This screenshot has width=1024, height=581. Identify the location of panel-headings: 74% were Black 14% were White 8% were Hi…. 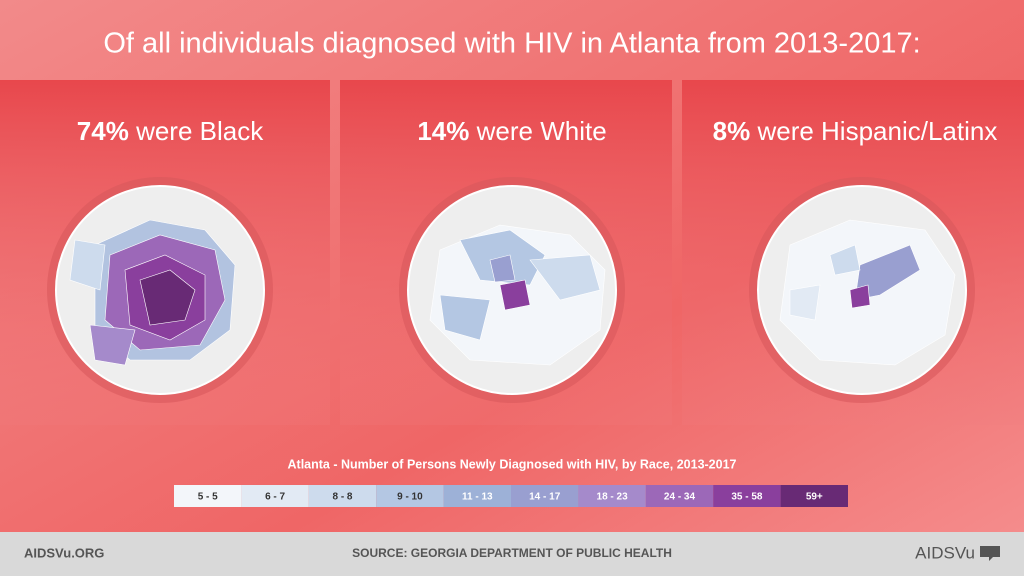
(537, 131).